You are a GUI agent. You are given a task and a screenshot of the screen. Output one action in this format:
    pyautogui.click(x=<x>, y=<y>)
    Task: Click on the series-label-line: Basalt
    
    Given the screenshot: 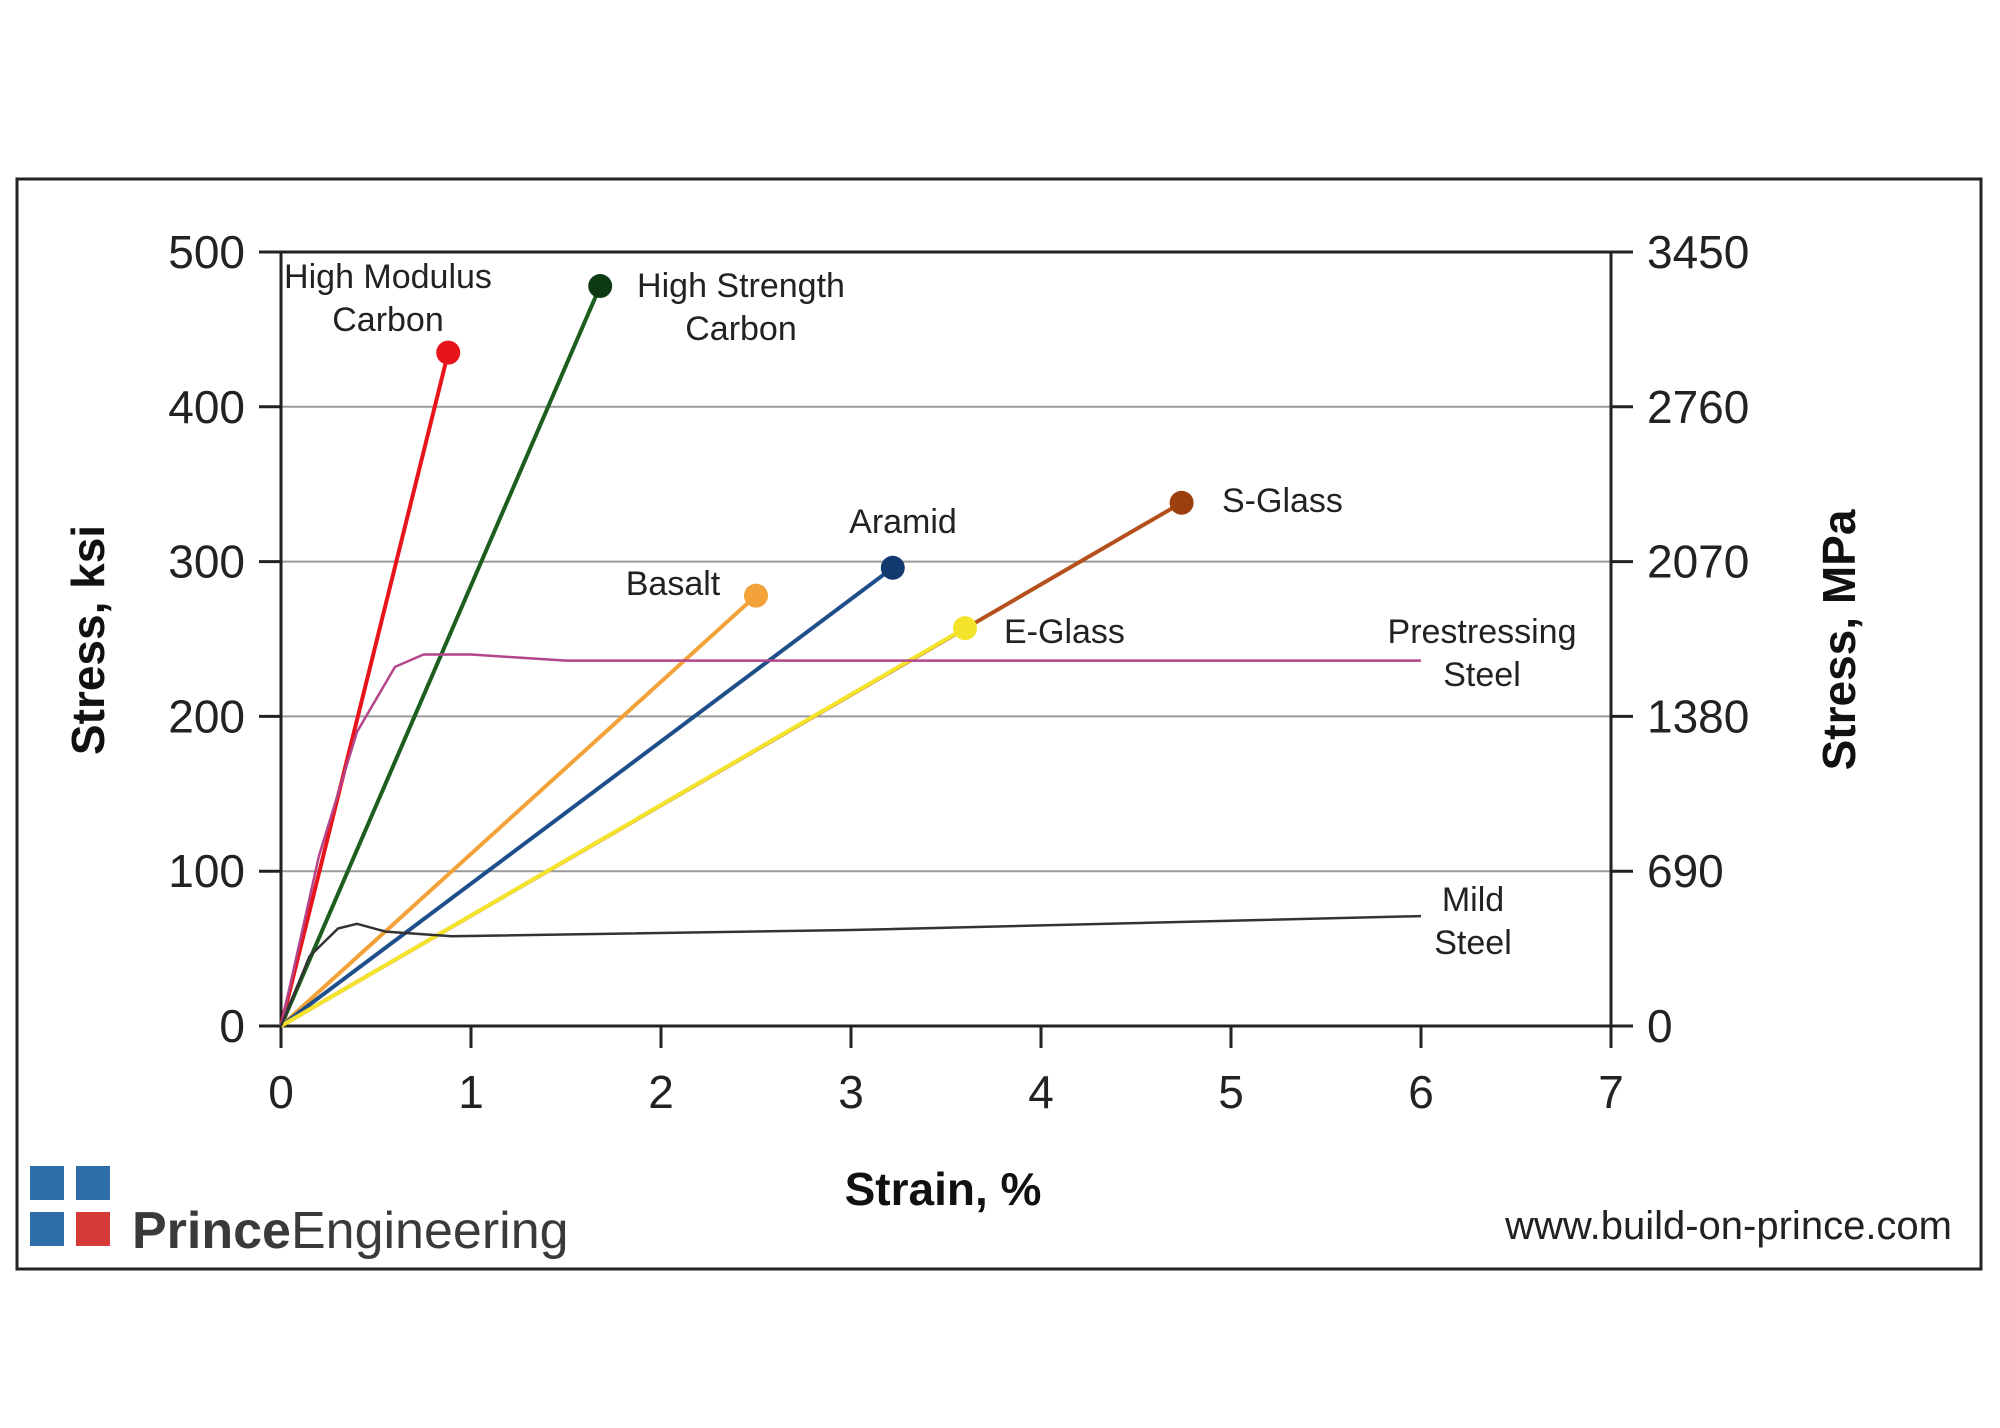 What is the action you would take?
    pyautogui.click(x=673, y=584)
    